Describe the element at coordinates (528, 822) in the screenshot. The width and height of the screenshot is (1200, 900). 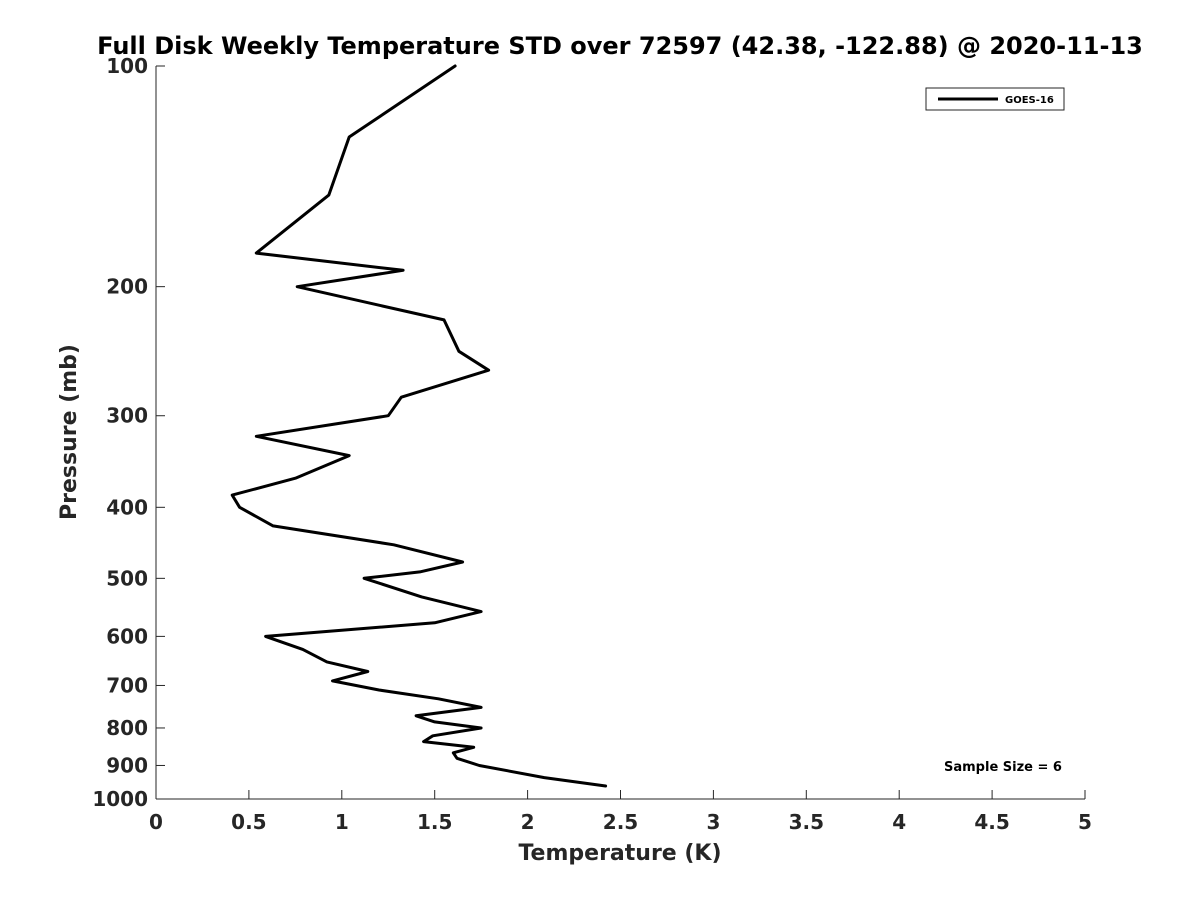
I see `x-tick-label: 2` at that location.